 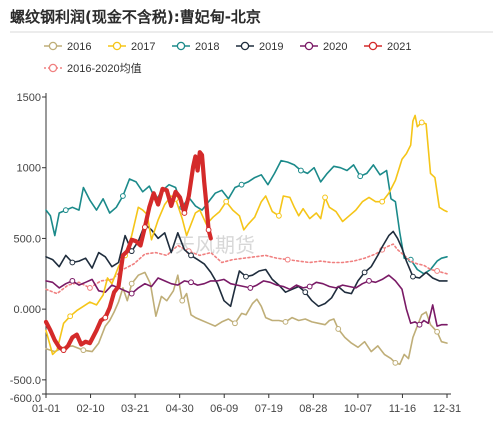 What do you see at coordinates (313, 409) in the screenshot?
I see `x-tick-label: 08-28` at bounding box center [313, 409].